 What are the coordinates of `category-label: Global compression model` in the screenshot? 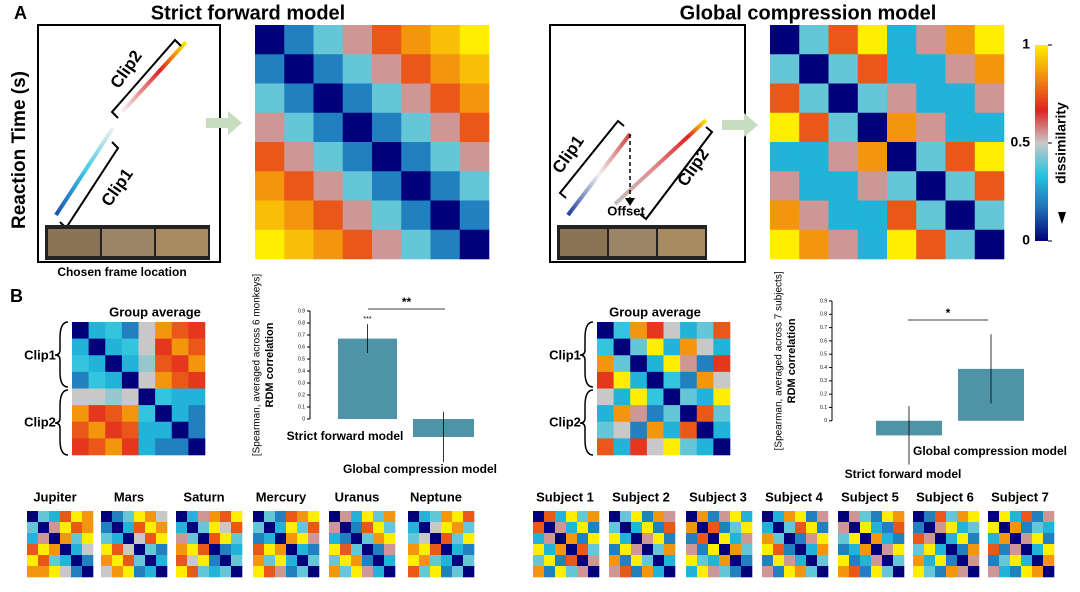 It's located at (990, 451).